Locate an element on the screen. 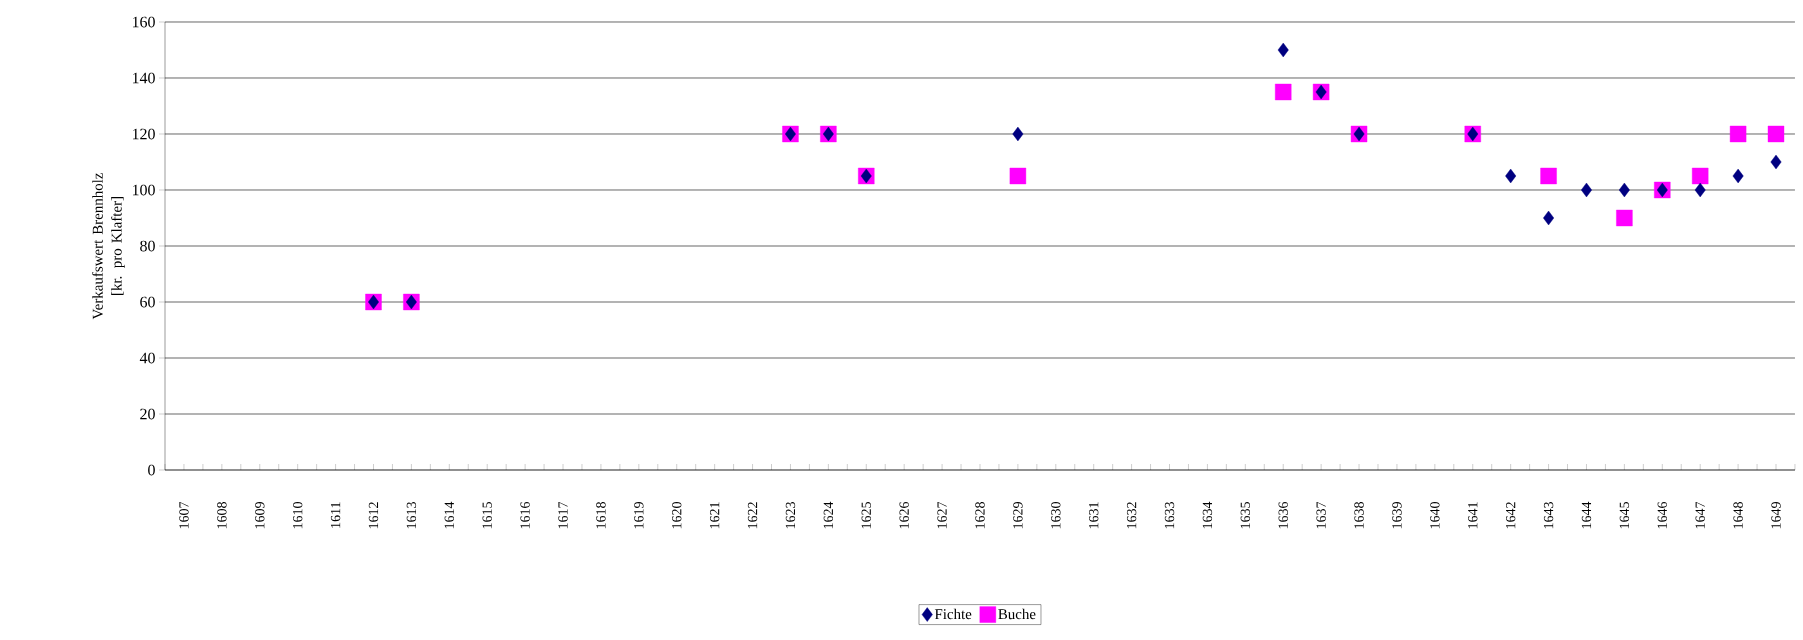 This screenshot has height=640, width=1803. x-tick-label: 1639 is located at coordinates (1397, 515).